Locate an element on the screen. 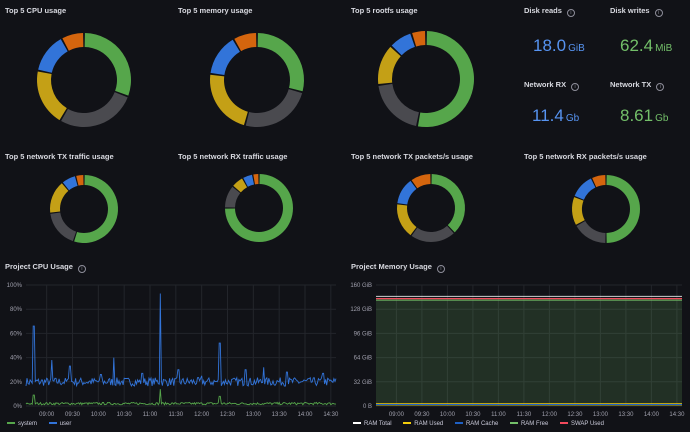  panel-top5-net-rx-traffic: Top 5 network RX traffic usage is located at coordinates (259, 200).